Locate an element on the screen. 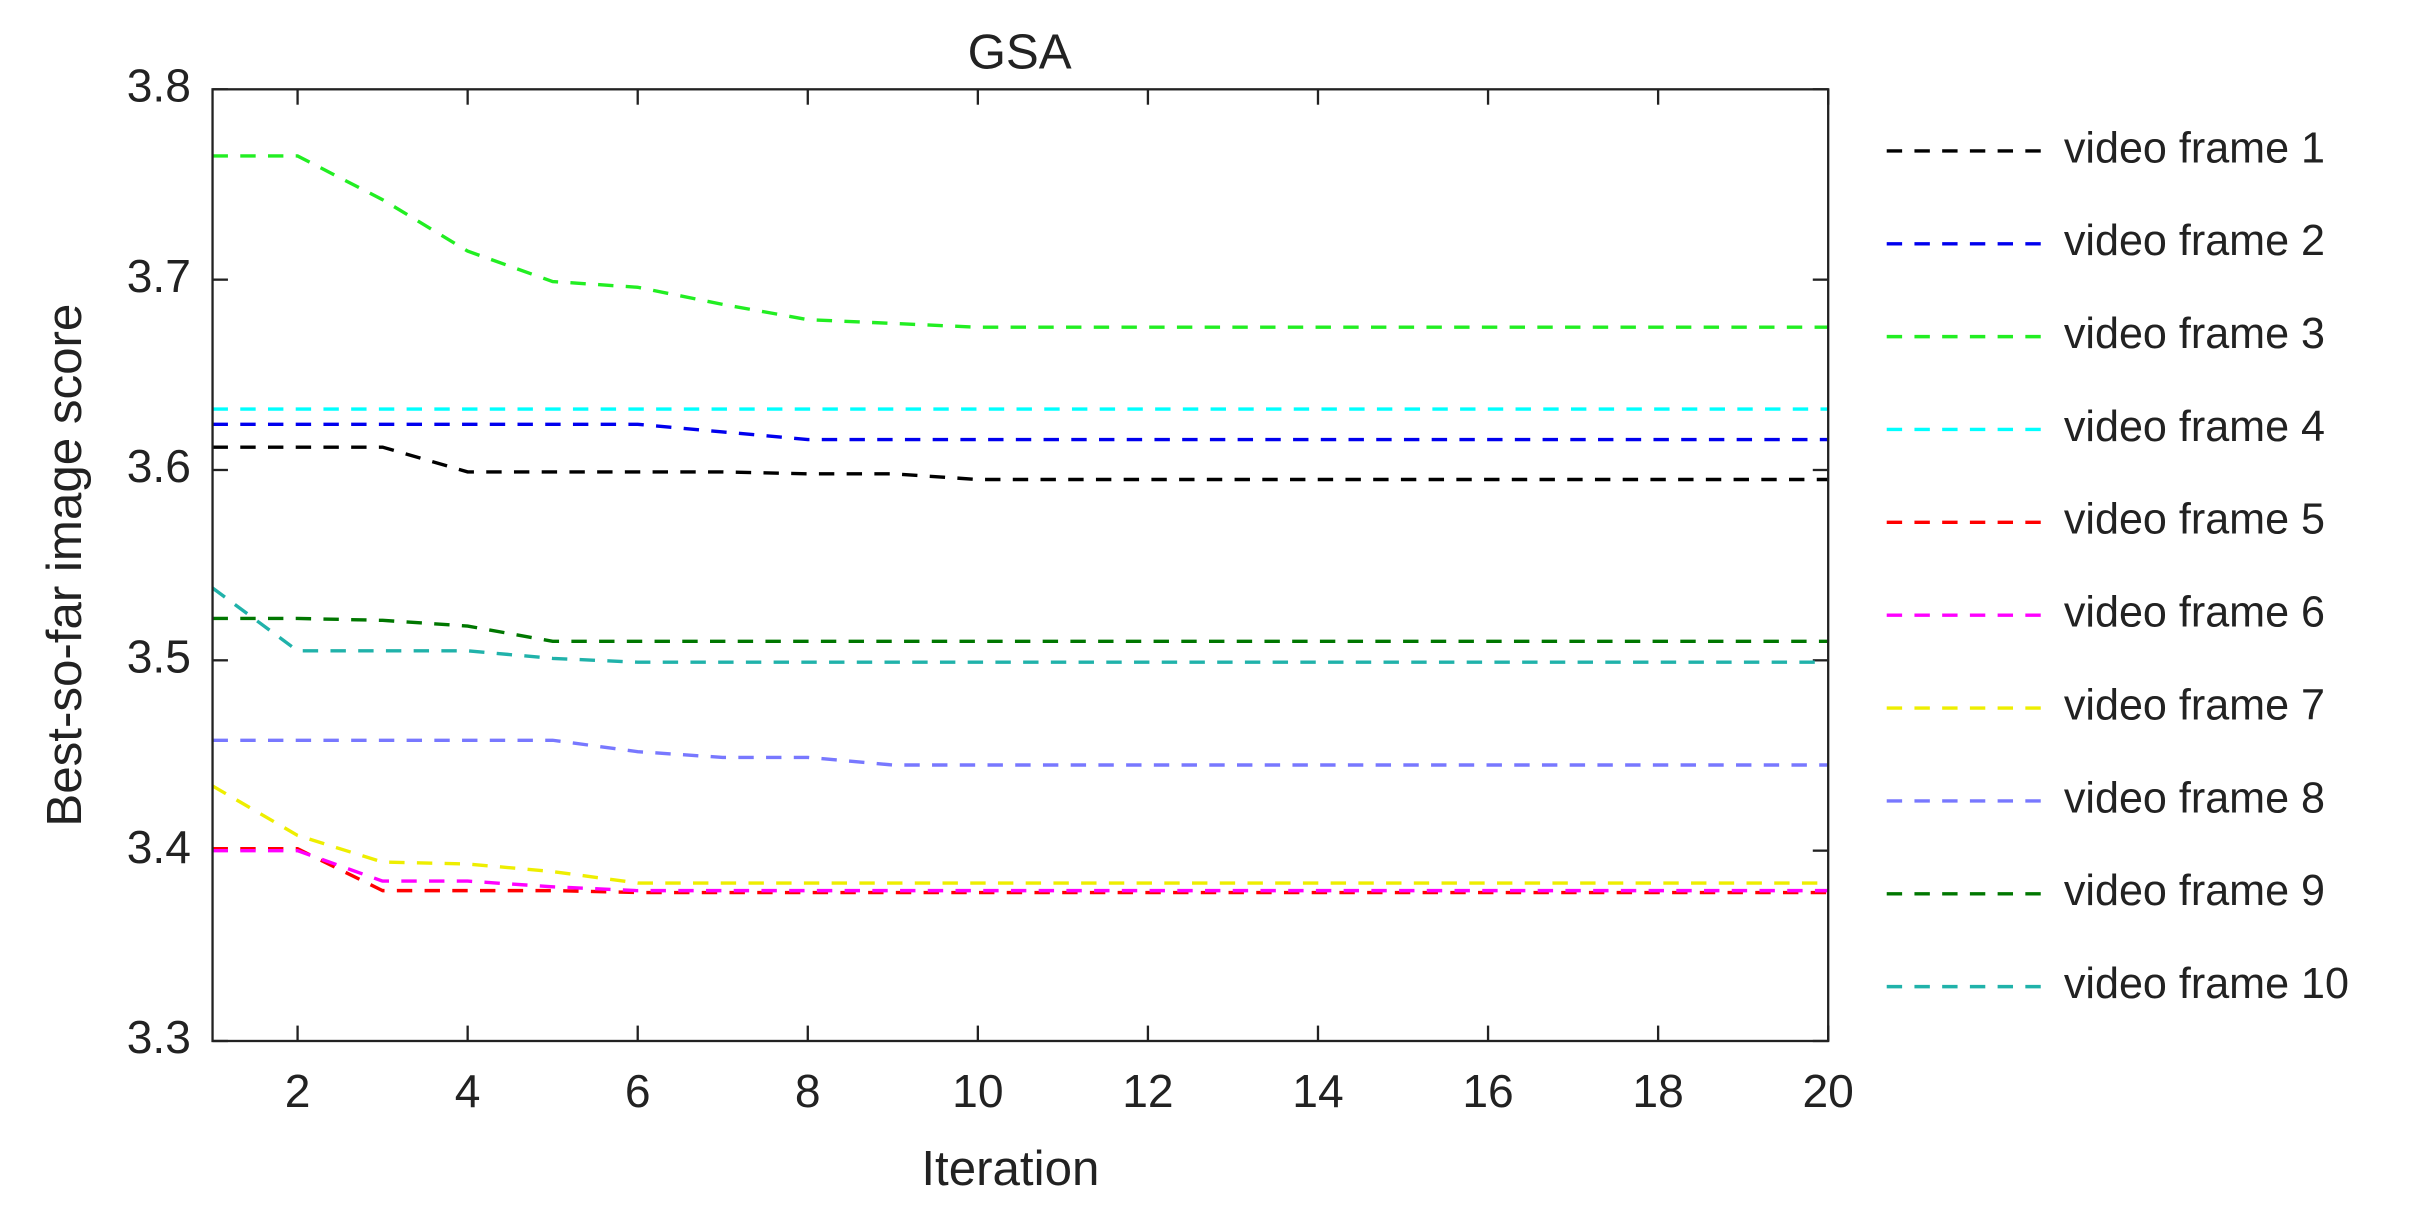 The width and height of the screenshot is (2415, 1215). x-tick-label: 14 is located at coordinates (1317, 1091).